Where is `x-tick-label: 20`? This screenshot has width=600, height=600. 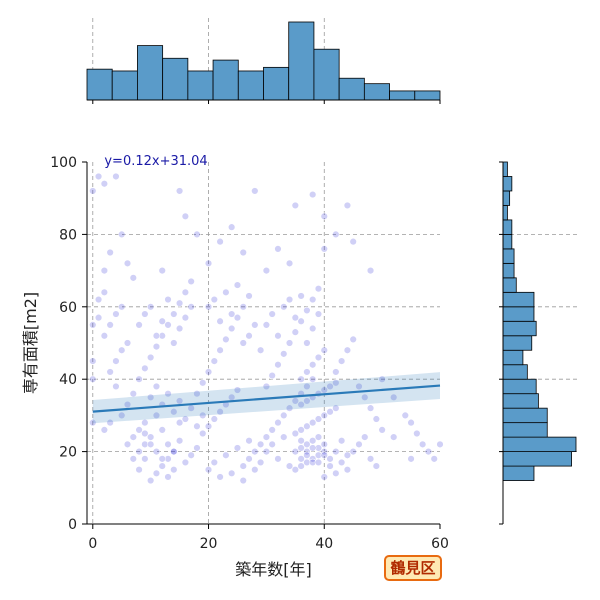 x-tick-label: 20 is located at coordinates (209, 544).